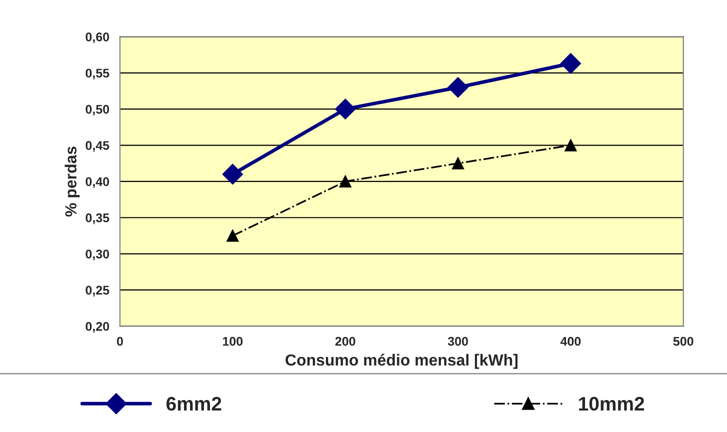 The image size is (727, 432). Describe the element at coordinates (233, 341) in the screenshot. I see `x-tick-label: 100` at that location.